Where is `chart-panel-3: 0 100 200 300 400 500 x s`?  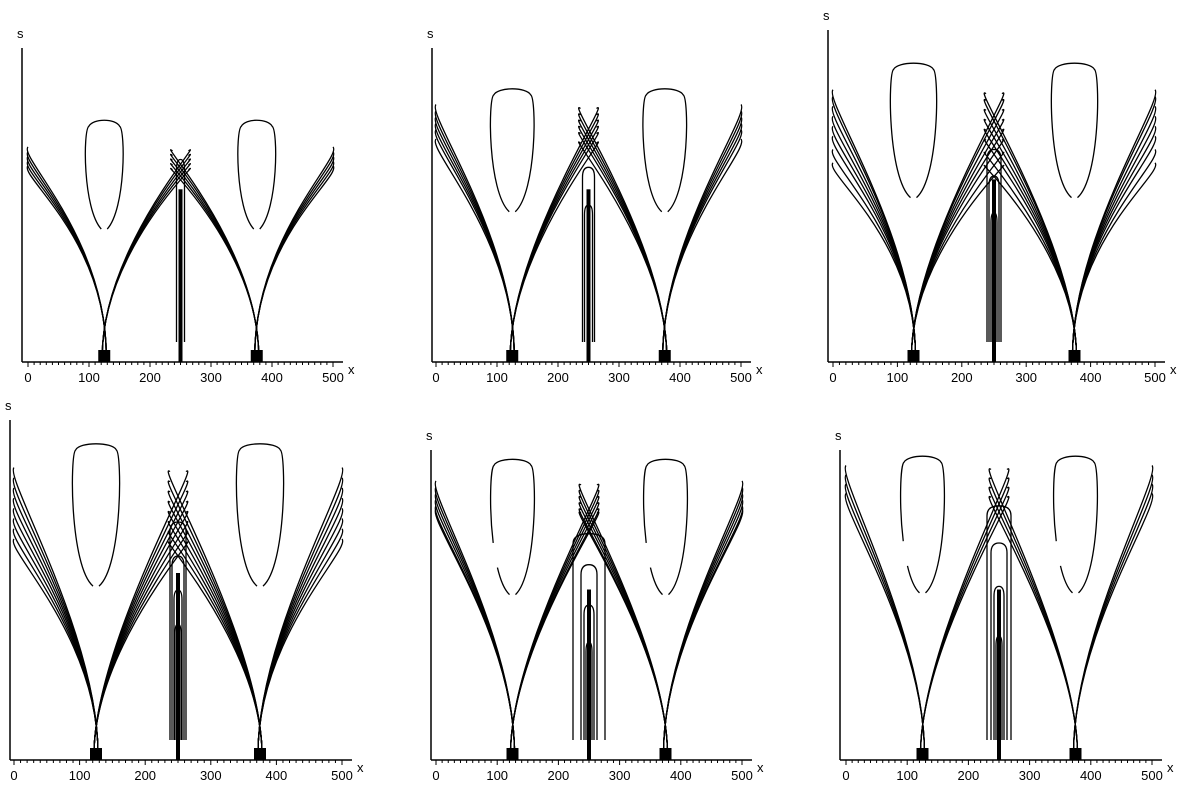
chart-panel-3: 0 100 200 300 400 500 x s is located at coordinates (1000, 196).